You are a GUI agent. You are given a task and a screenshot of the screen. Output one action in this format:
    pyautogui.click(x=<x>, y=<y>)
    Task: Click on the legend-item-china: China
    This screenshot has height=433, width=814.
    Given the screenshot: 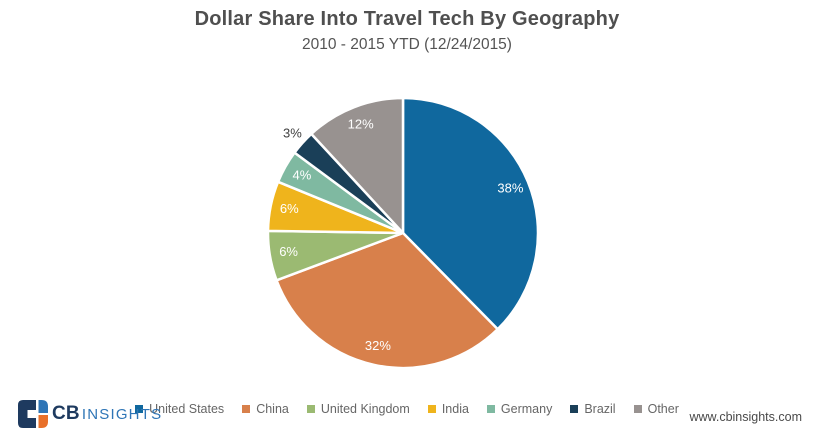 What is the action you would take?
    pyautogui.click(x=265, y=409)
    